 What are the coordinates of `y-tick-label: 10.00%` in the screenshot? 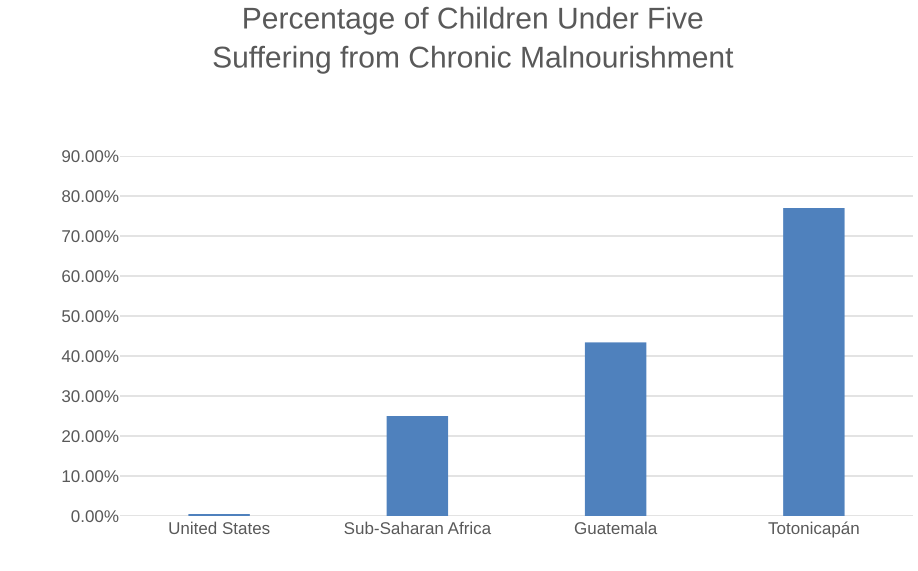 It's located at (90, 476).